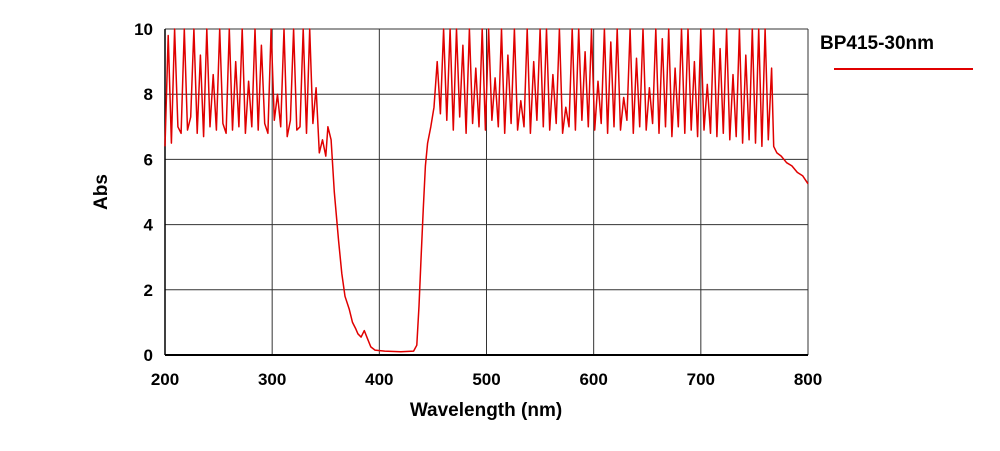 Image resolution: width=1000 pixels, height=451 pixels. What do you see at coordinates (149, 225) in the screenshot?
I see `y-tick-label: 4` at bounding box center [149, 225].